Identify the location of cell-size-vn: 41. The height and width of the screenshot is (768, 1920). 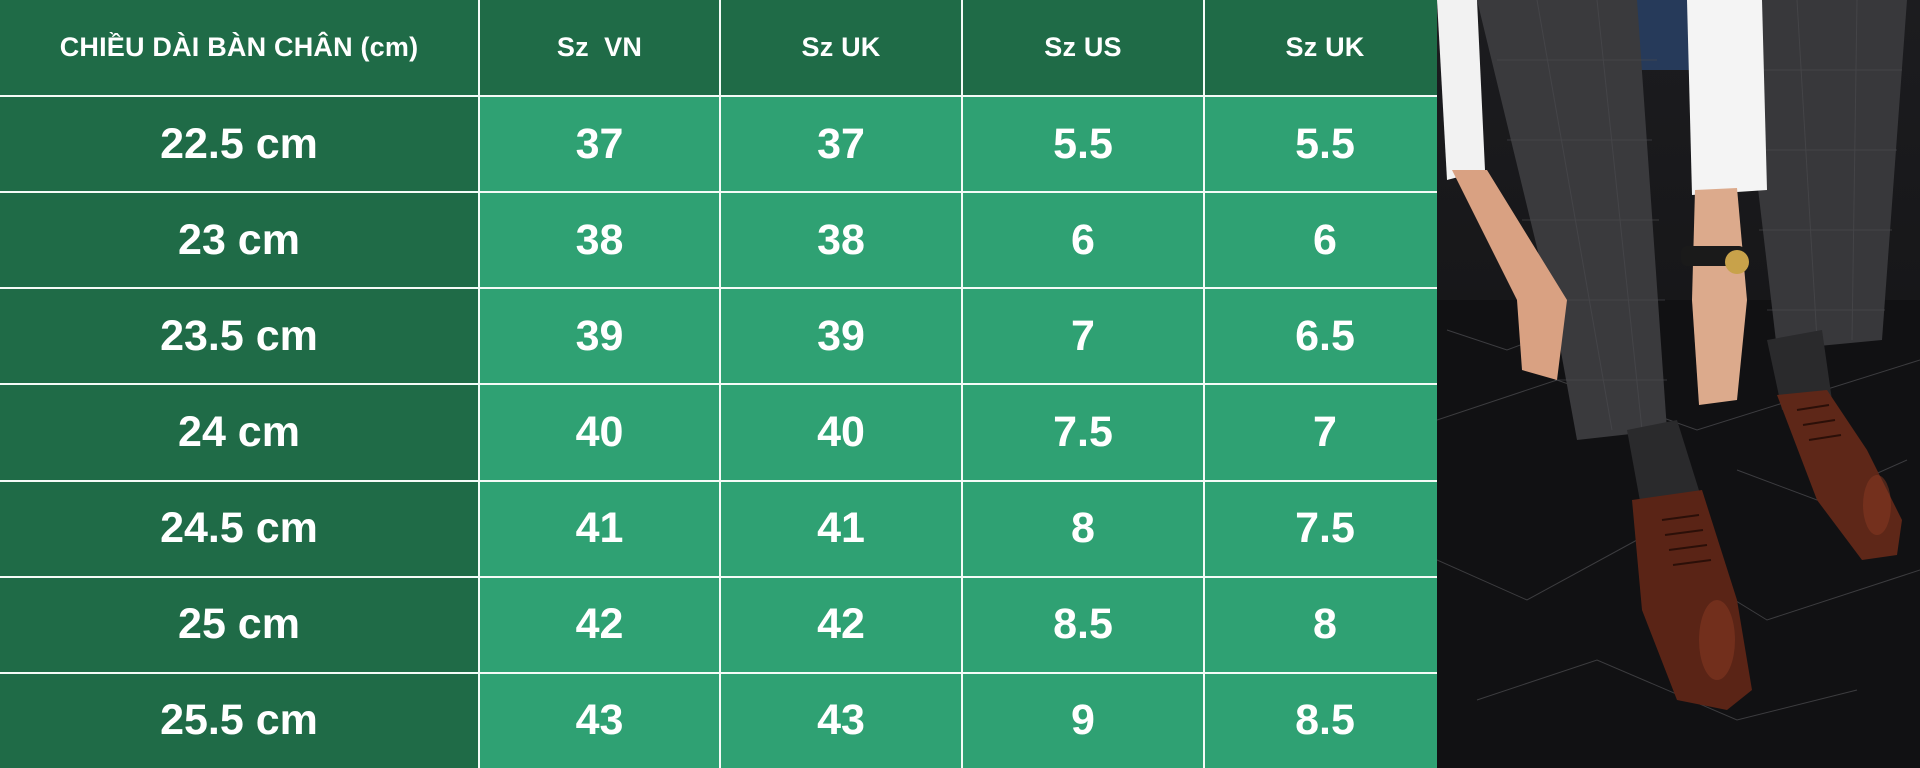
(599, 528).